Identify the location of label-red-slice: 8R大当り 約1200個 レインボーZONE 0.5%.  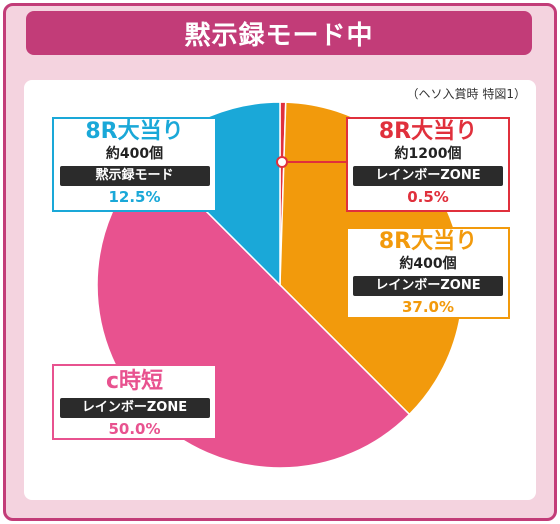
(428, 164).